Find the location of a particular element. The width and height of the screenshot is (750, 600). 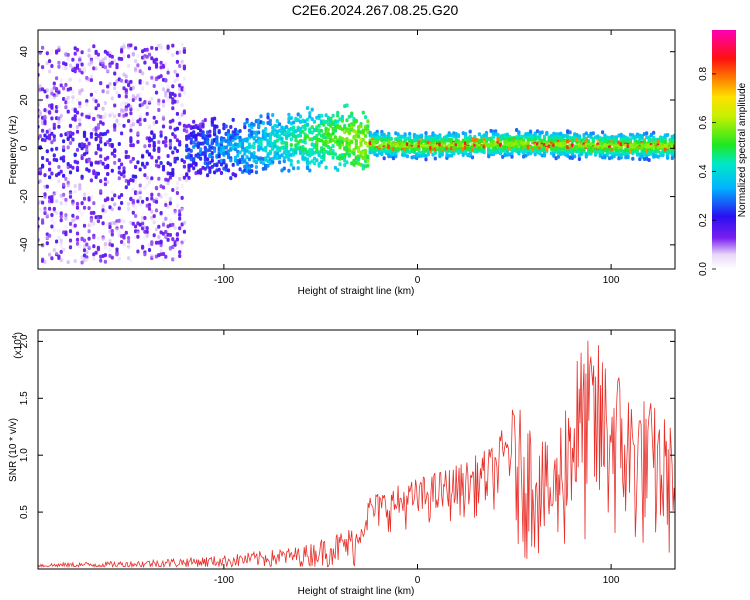

colorbar-gradient is located at coordinates (724, 149).